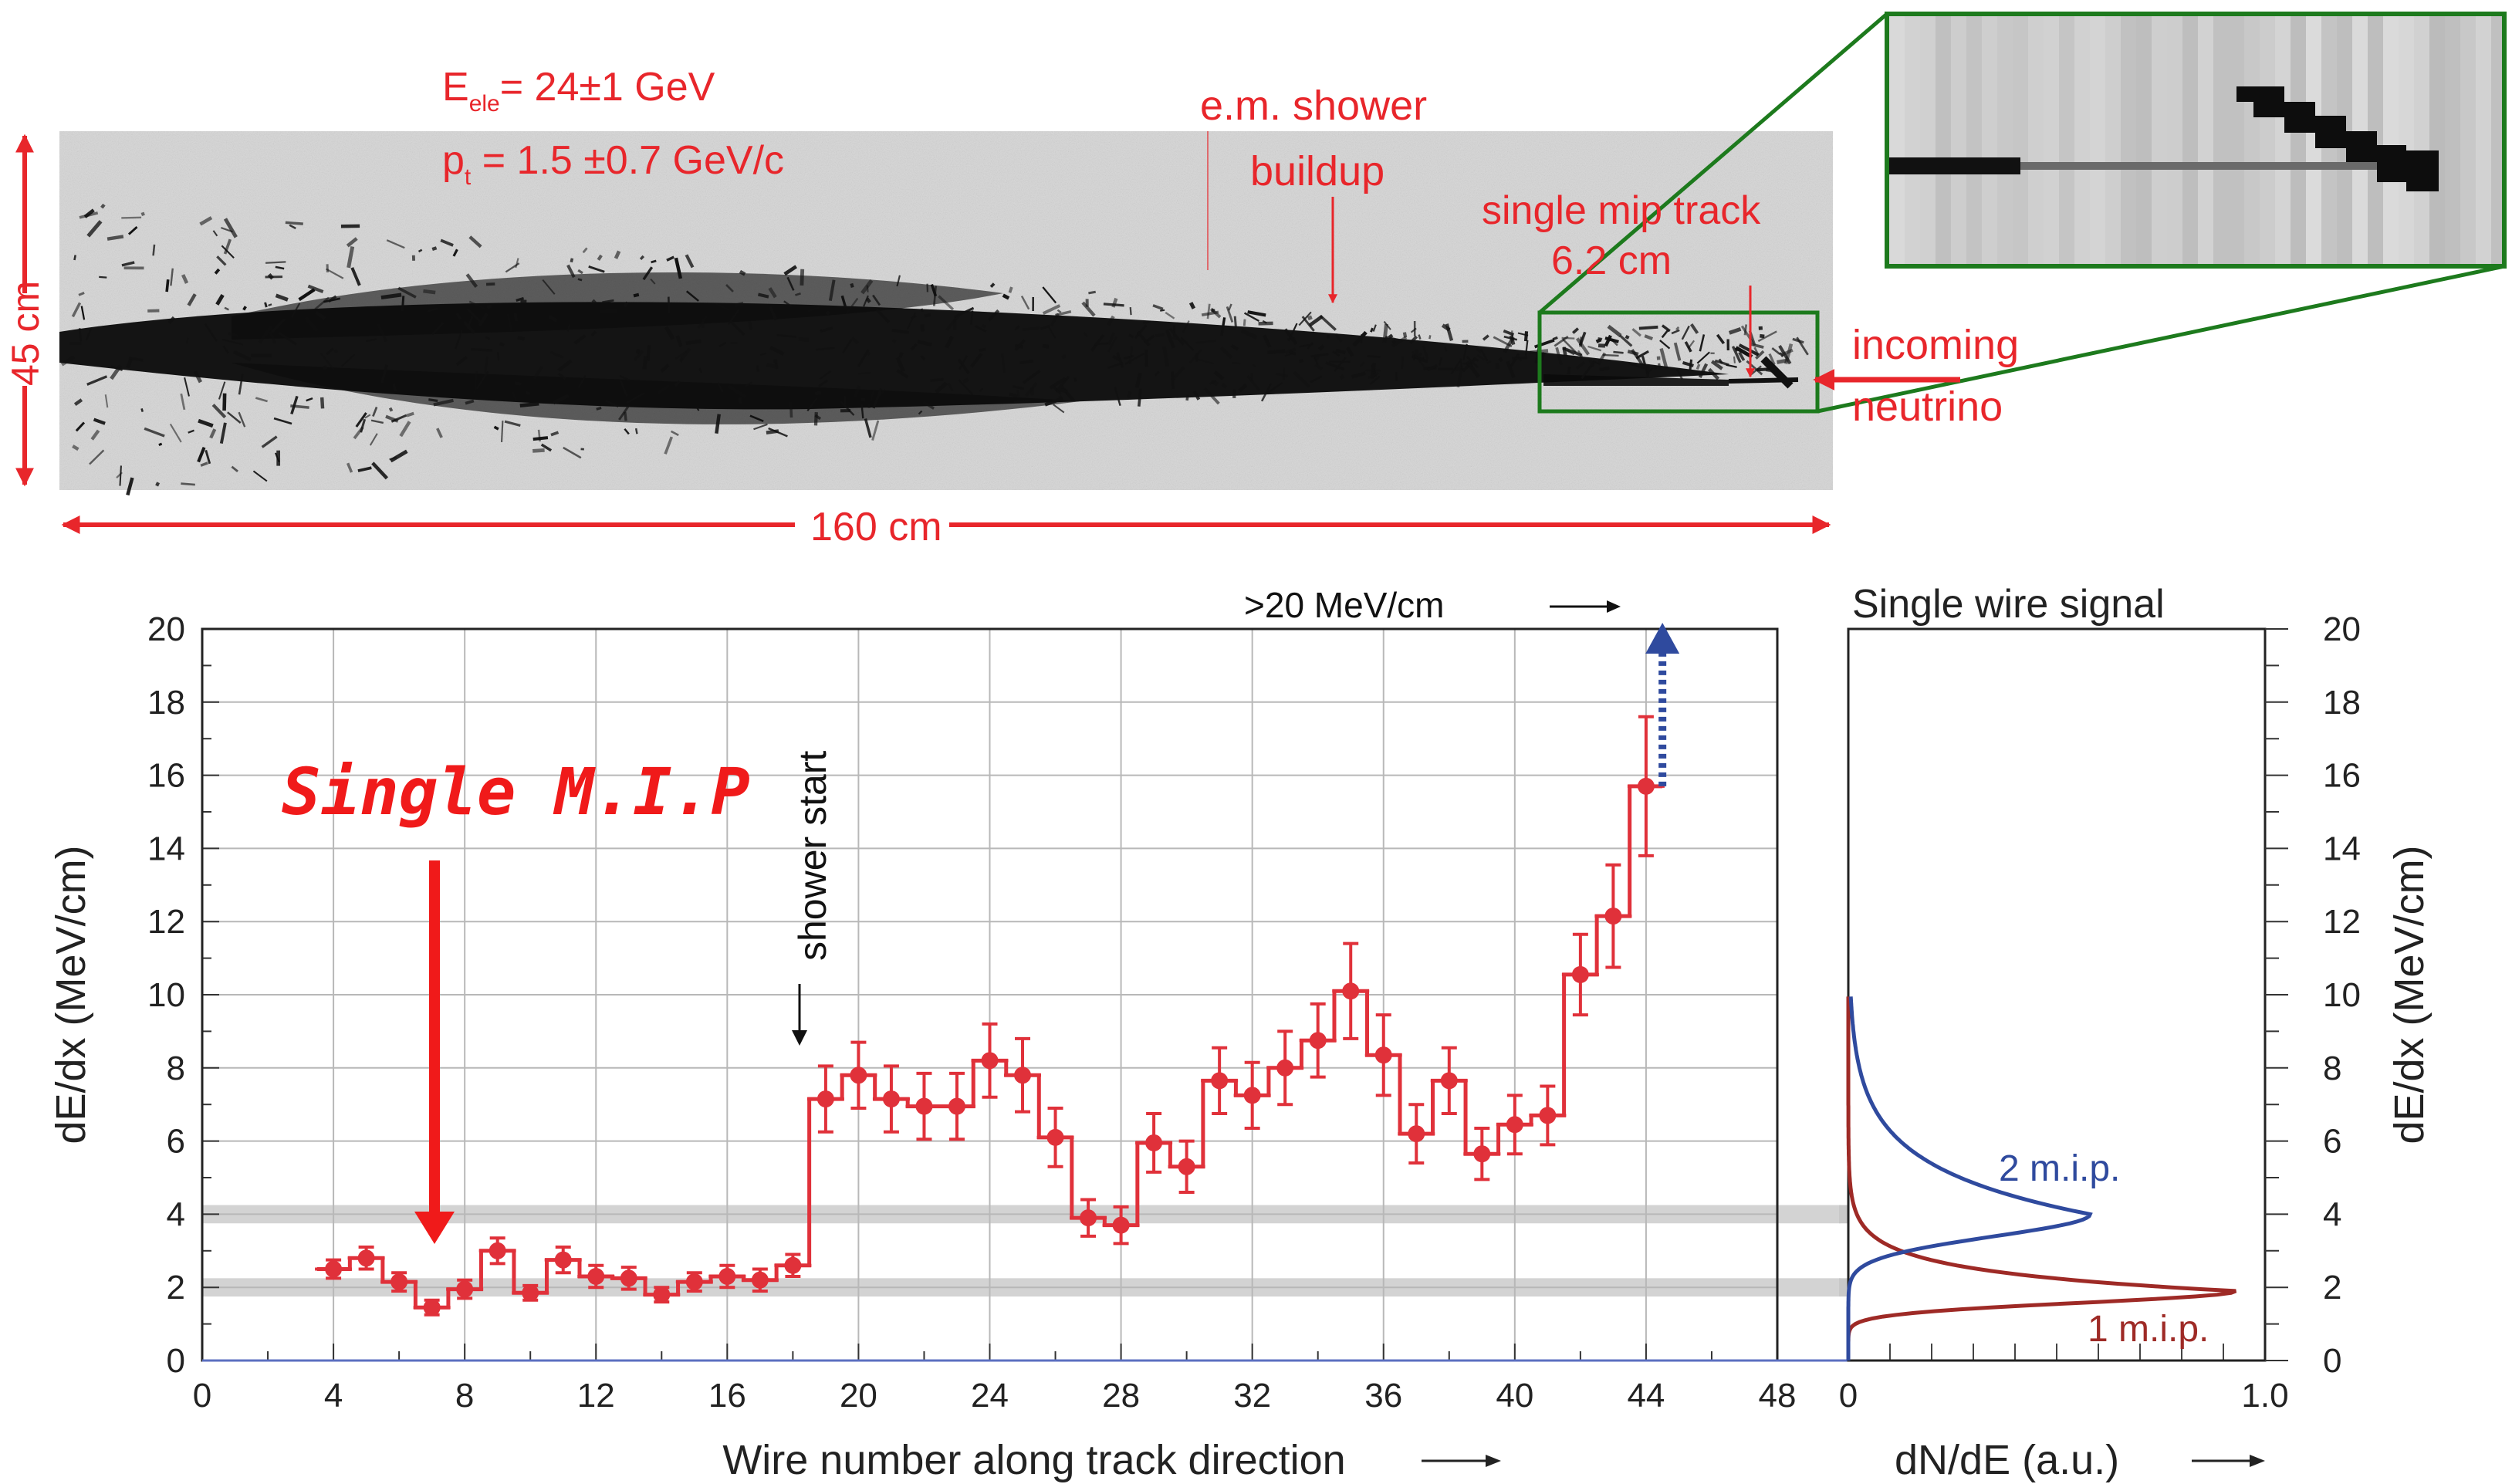 This screenshot has width=2512, height=1484. I want to click on mip-kink, so click(1777, 372).